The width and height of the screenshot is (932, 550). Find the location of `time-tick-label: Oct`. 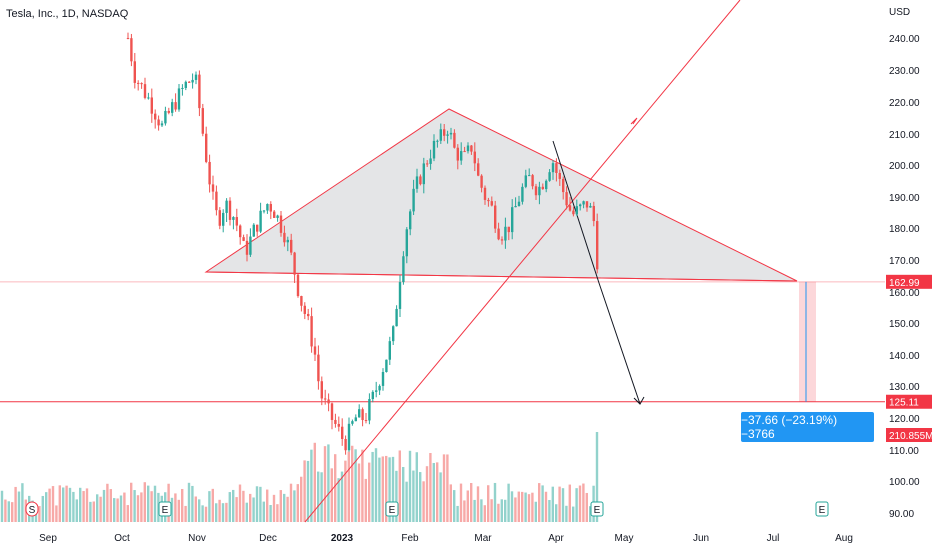

time-tick-label: Oct is located at coordinates (122, 538).